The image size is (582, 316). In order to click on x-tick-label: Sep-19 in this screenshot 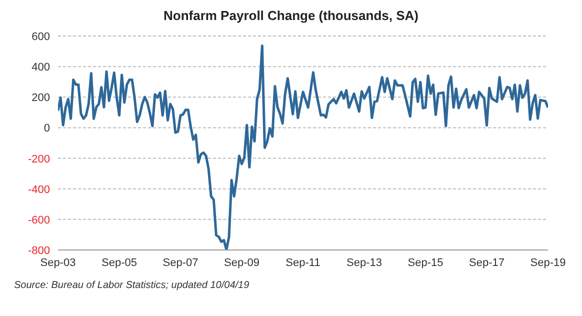, I will do `click(548, 262)`.